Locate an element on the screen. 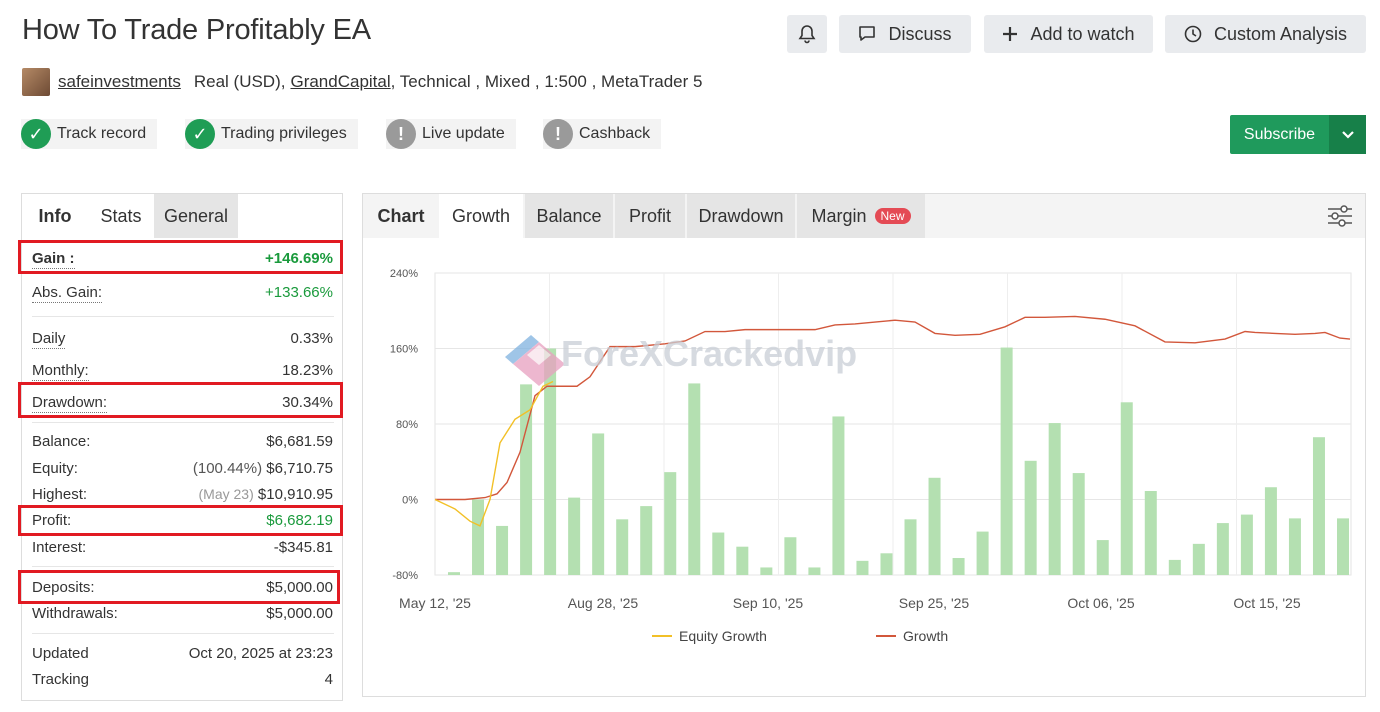 The height and width of the screenshot is (712, 1380). equity-value: $6,710.75 is located at coordinates (299, 468).